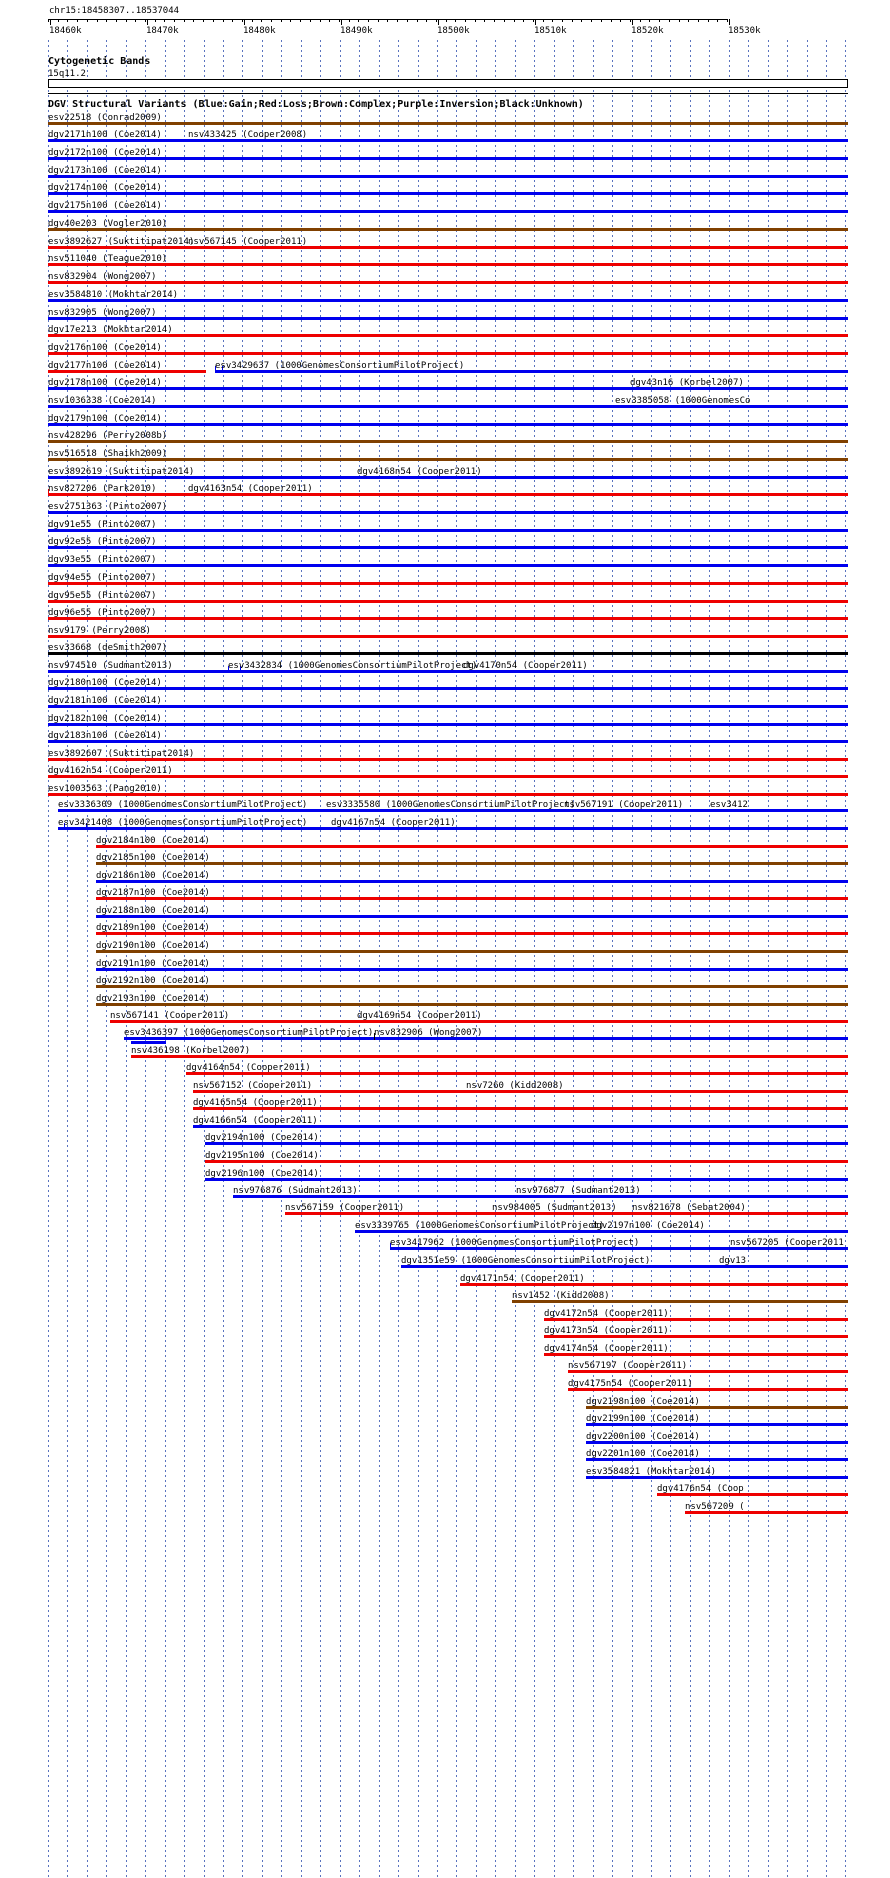 This screenshot has width=890, height=1878. I want to click on variant-label: nsv832906 (Wong2007), so click(428, 1033).